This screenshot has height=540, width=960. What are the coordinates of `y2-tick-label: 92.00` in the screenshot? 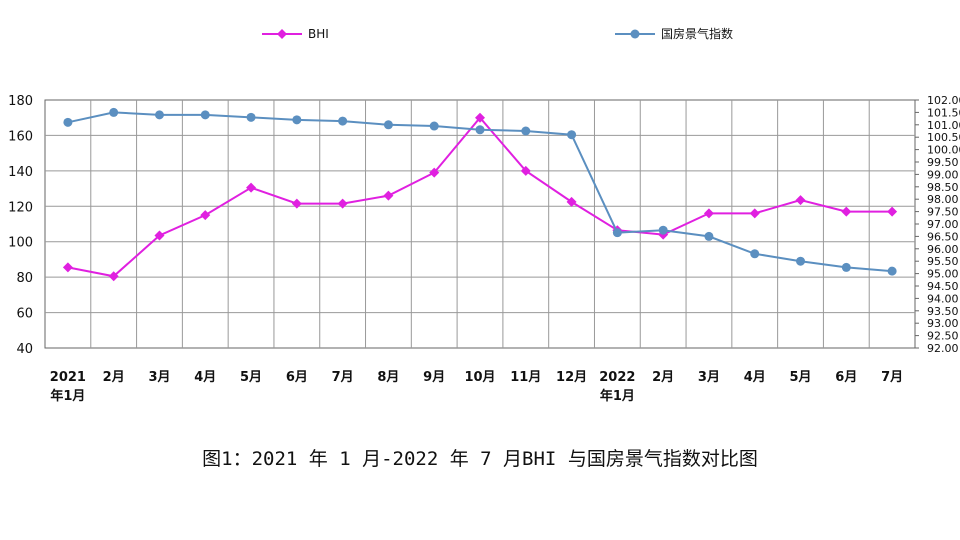 It's located at (943, 348).